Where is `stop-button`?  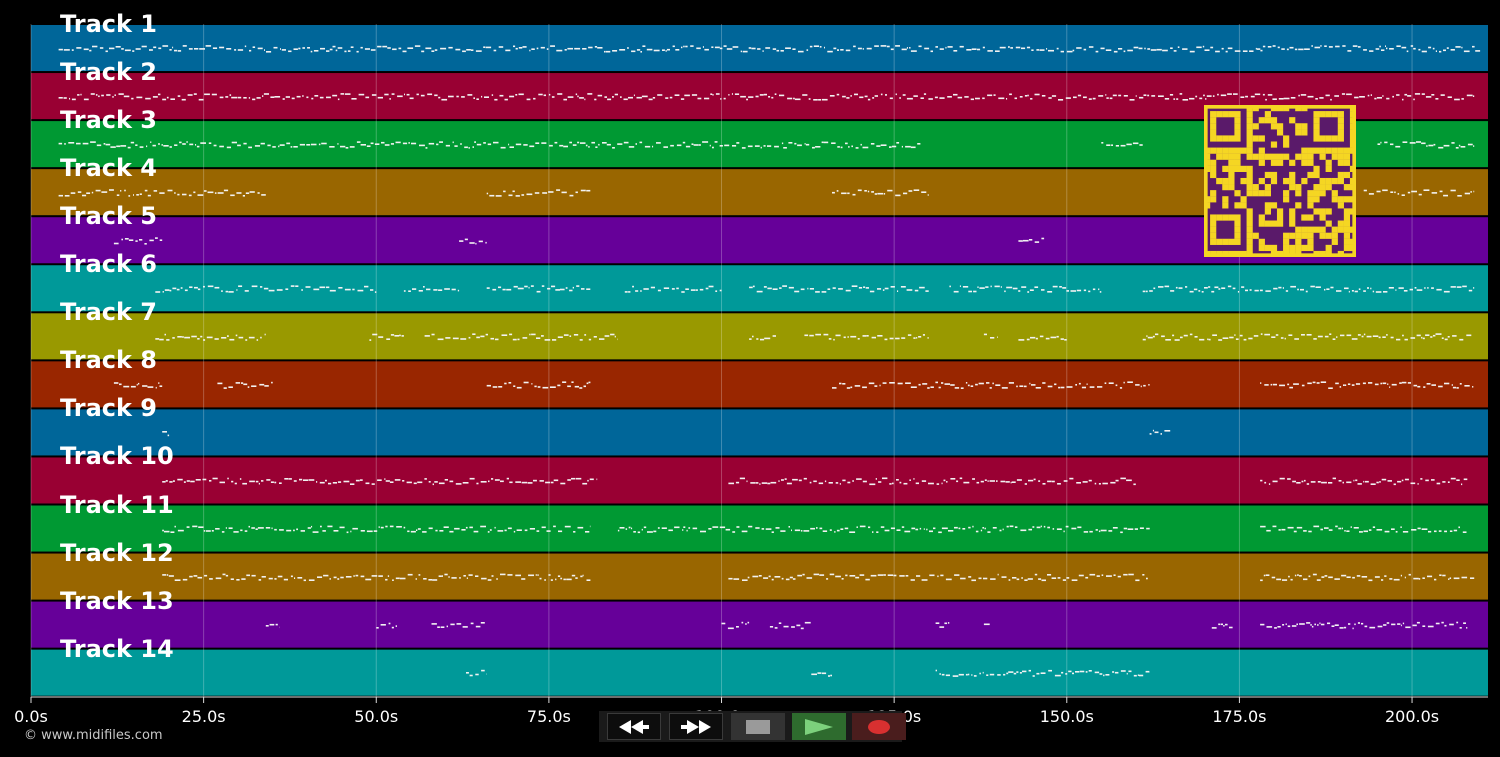
stop-button is located at coordinates (758, 726).